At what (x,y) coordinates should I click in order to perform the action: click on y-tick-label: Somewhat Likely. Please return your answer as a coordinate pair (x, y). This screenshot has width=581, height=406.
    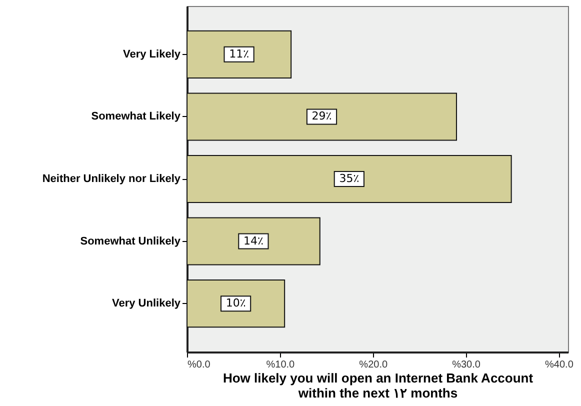
    Looking at the image, I should click on (136, 116).